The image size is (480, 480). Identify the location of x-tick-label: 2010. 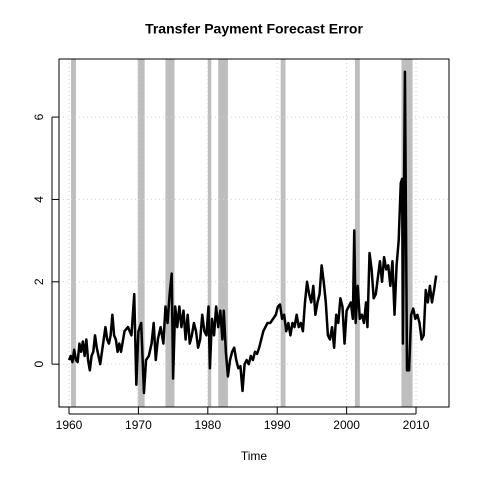
(416, 425).